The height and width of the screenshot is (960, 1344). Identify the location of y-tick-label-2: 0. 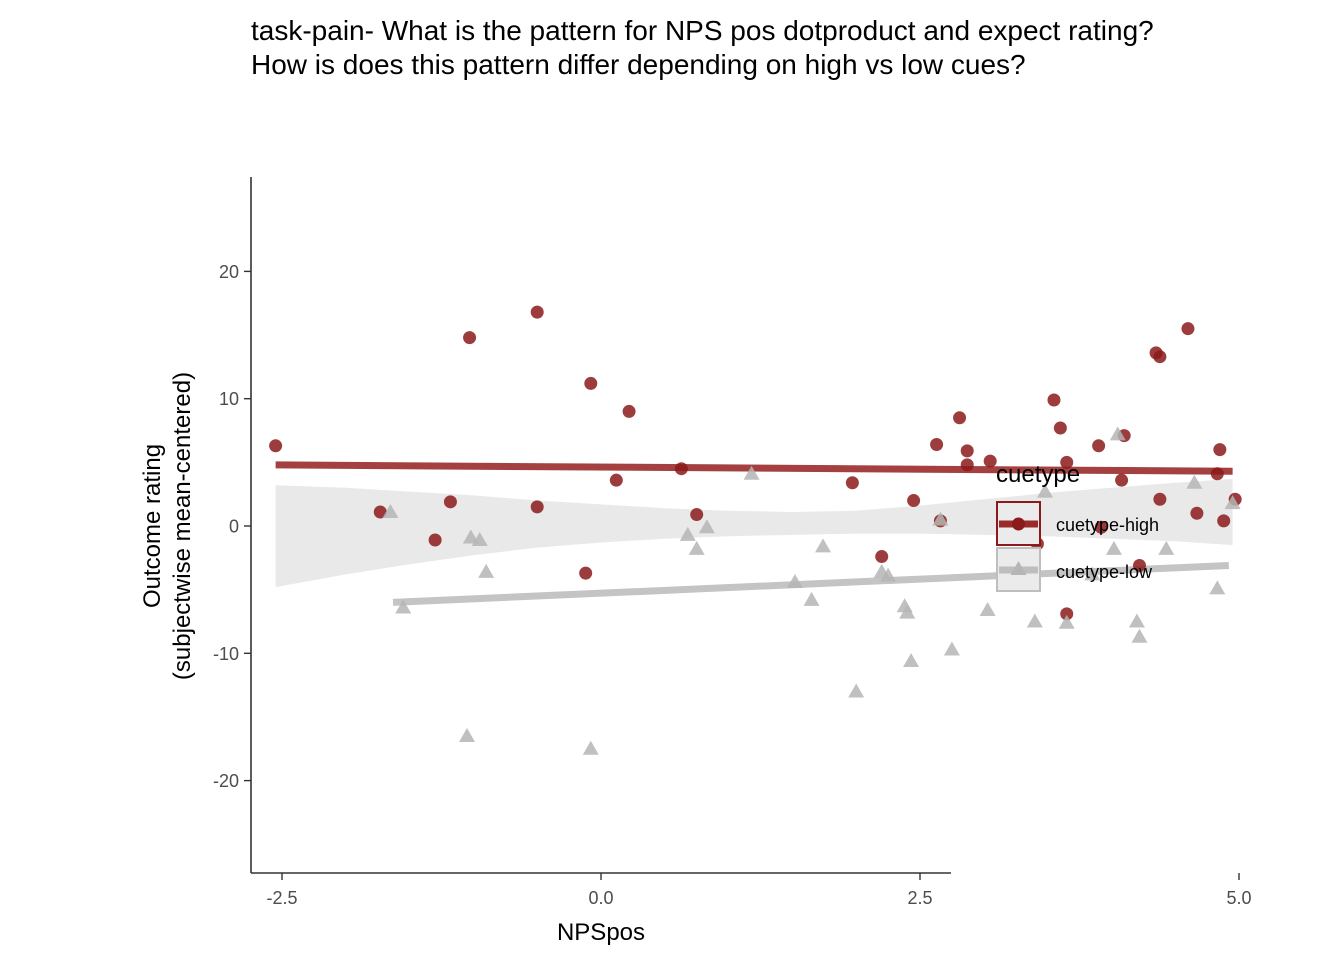
(234, 527).